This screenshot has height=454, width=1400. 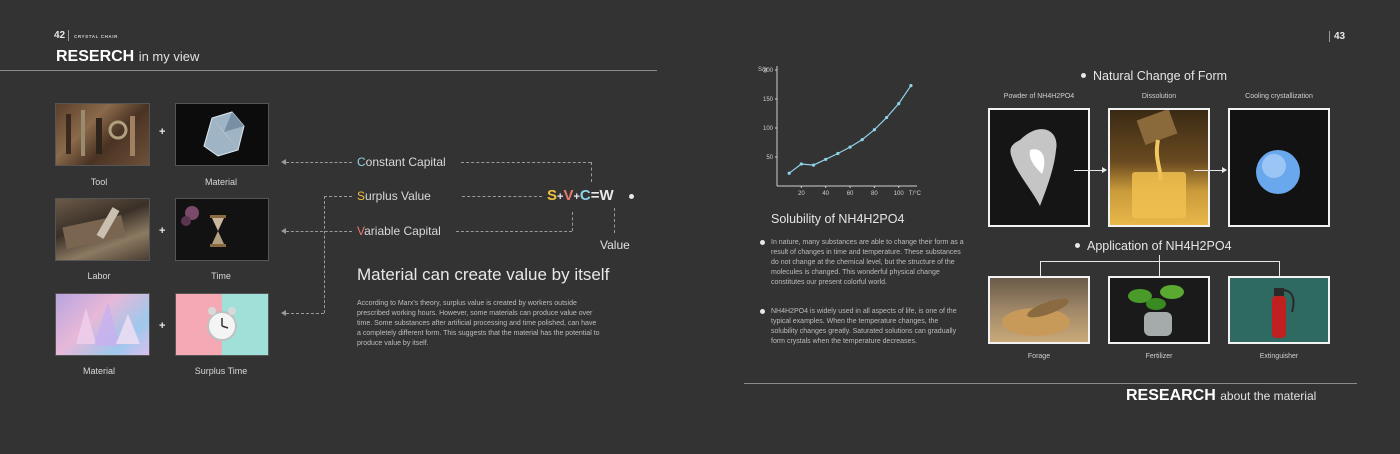 I want to click on caption-labor: Labor, so click(x=99, y=276).